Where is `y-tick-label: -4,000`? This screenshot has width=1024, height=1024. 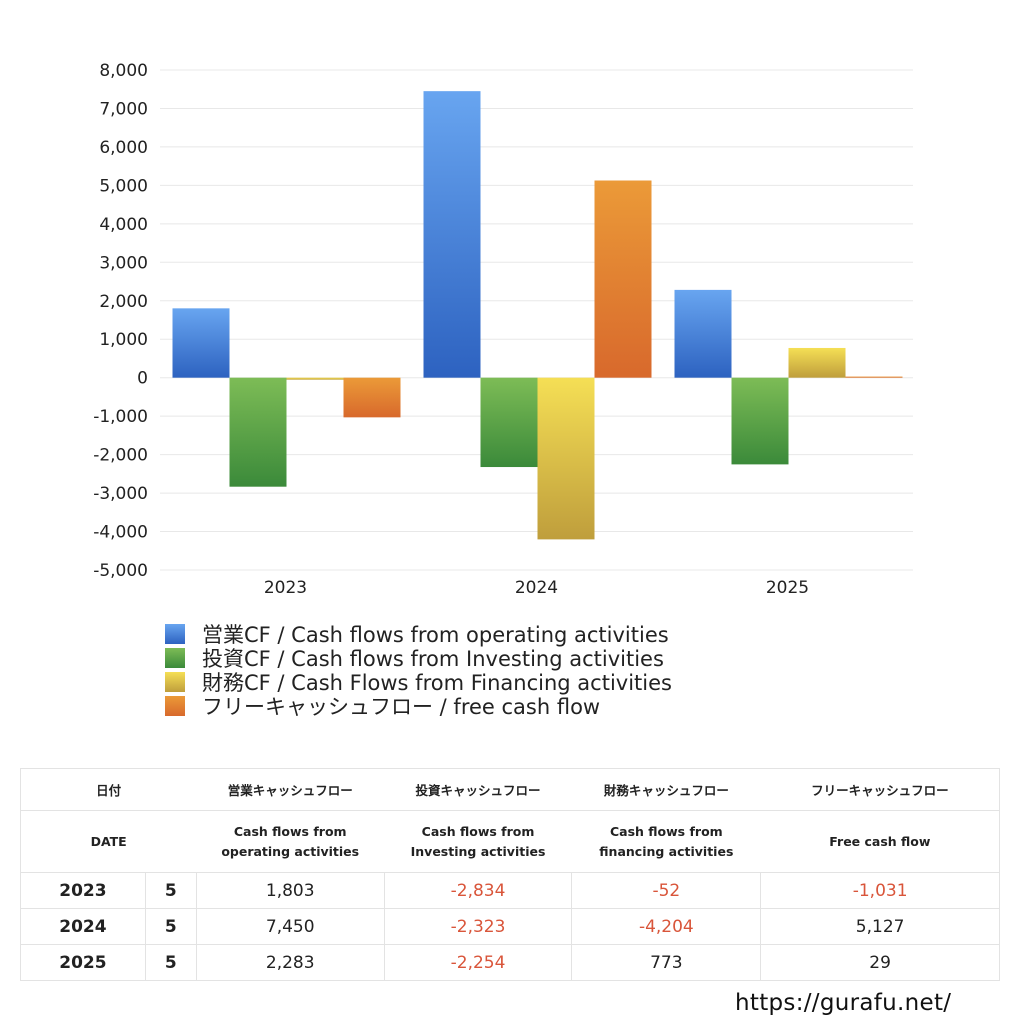
y-tick-label: -4,000 is located at coordinates (120, 533).